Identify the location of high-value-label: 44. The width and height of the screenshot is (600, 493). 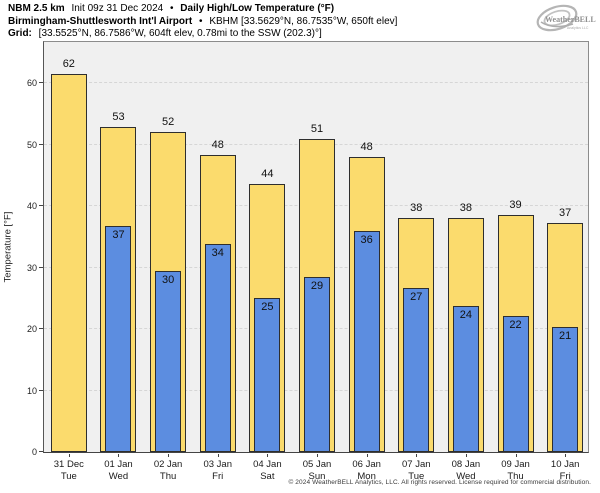
(267, 173).